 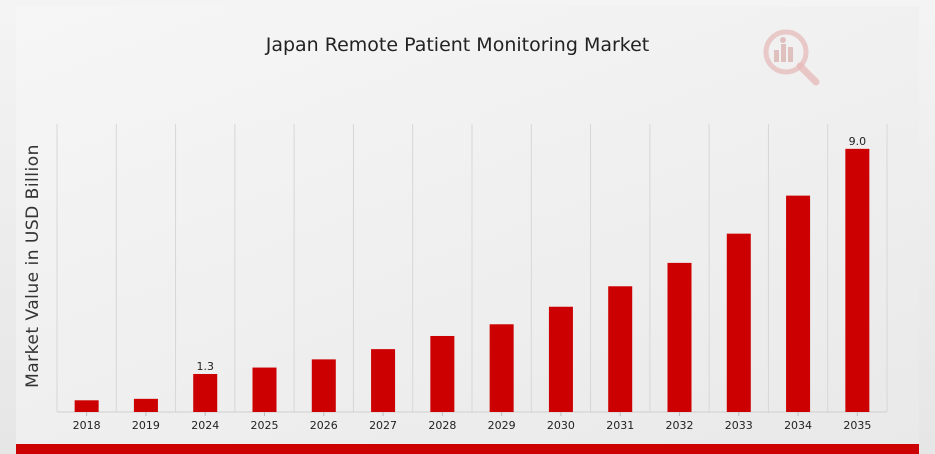 What do you see at coordinates (205, 366) in the screenshot?
I see `data-label-2024: 1.3` at bounding box center [205, 366].